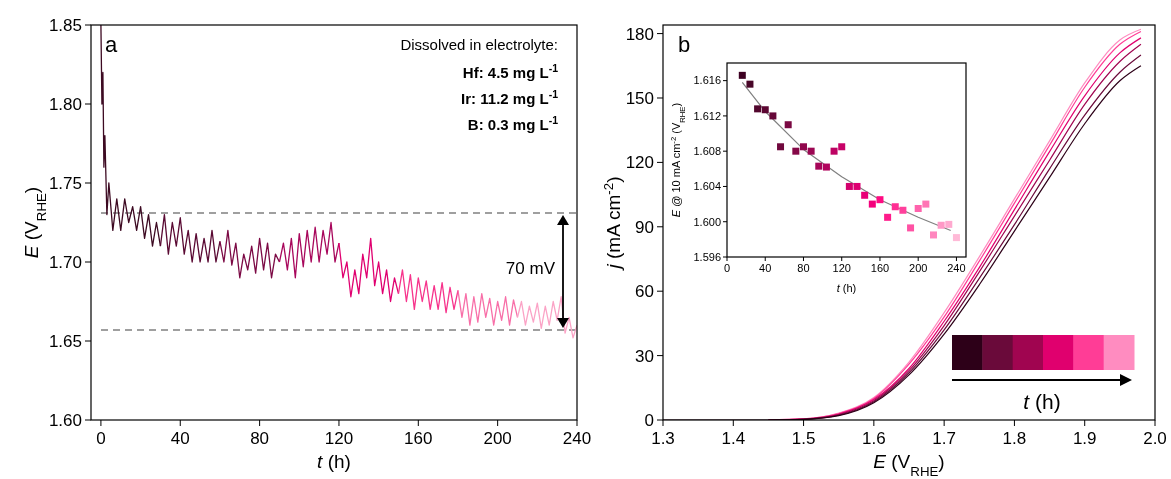  I want to click on annotation: Ir: 11.2 mg L$^{-1}$, so click(510, 97).